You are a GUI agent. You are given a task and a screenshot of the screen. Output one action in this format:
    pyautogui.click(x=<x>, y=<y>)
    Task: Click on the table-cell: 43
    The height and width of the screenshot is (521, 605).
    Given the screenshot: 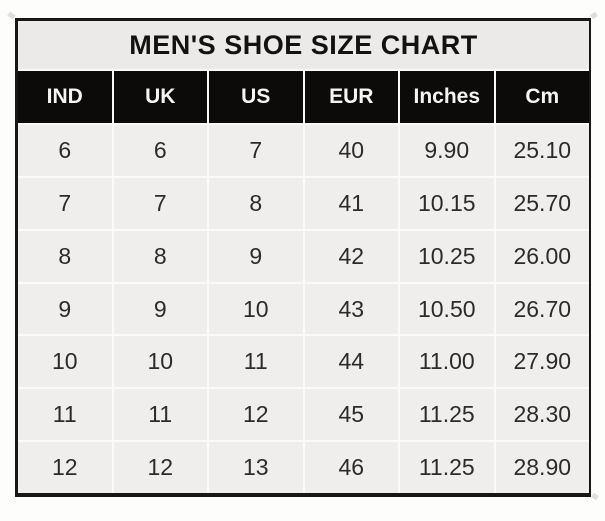 What is the action you would take?
    pyautogui.click(x=351, y=309)
    